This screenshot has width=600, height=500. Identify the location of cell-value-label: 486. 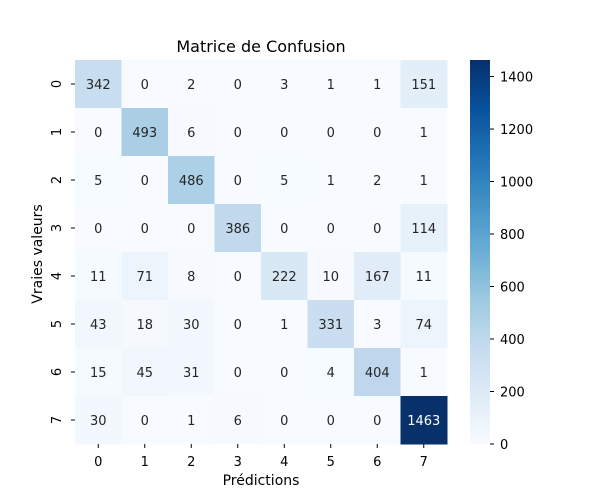
(191, 181).